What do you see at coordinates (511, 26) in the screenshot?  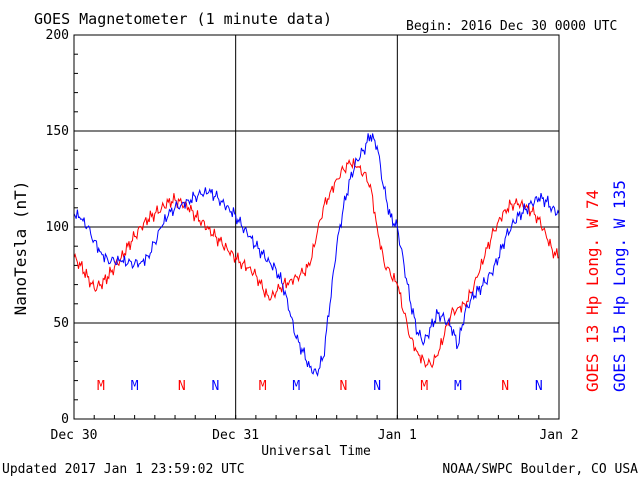 I see `begin-label: Begin: 2016 Dec 30 0000 UTC` at bounding box center [511, 26].